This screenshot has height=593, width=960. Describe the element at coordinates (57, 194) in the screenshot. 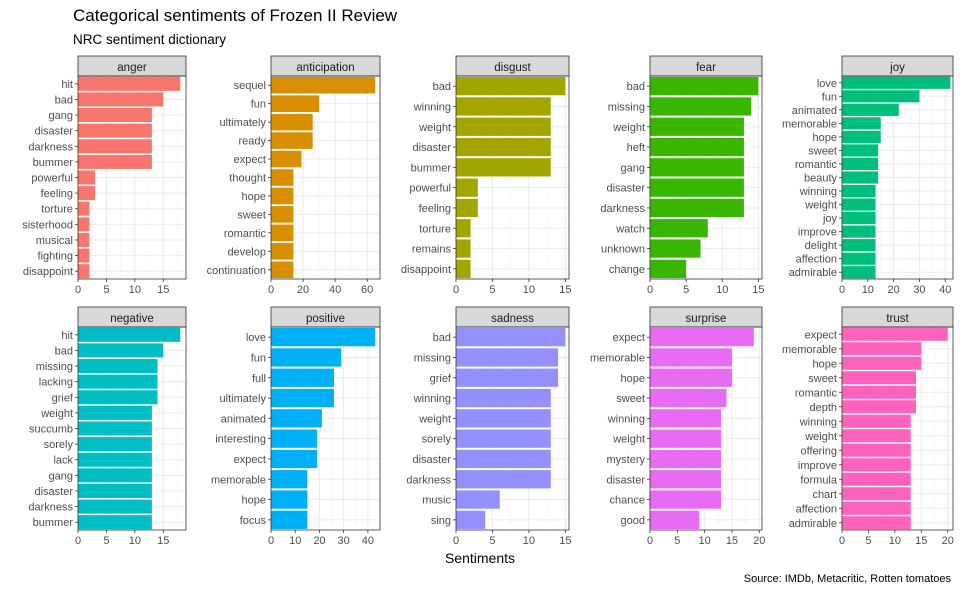

I see `y-tick-label: feeling` at that location.